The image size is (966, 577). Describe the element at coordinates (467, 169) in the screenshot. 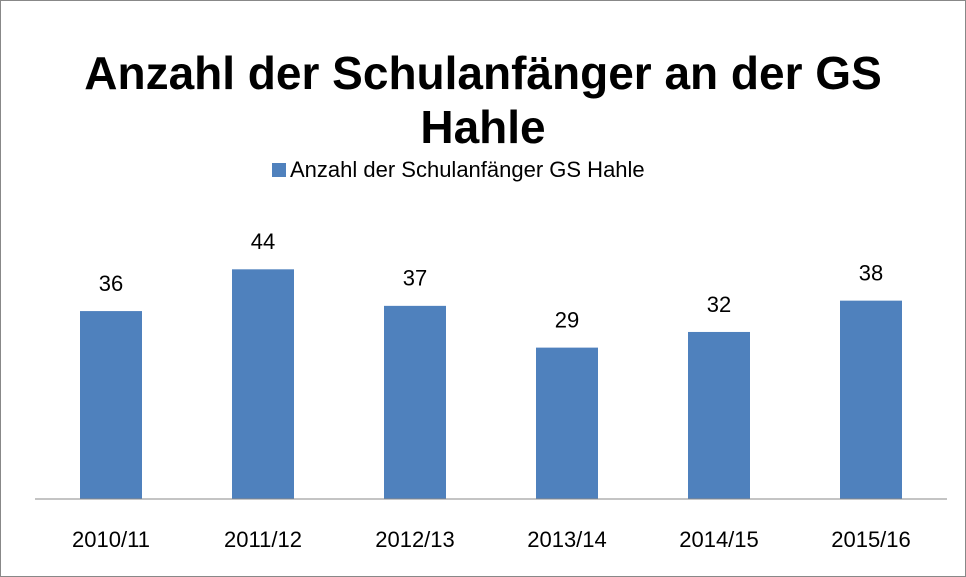

I see `legend-label: Anzahl der Schulanfänger GS Hahle` at that location.